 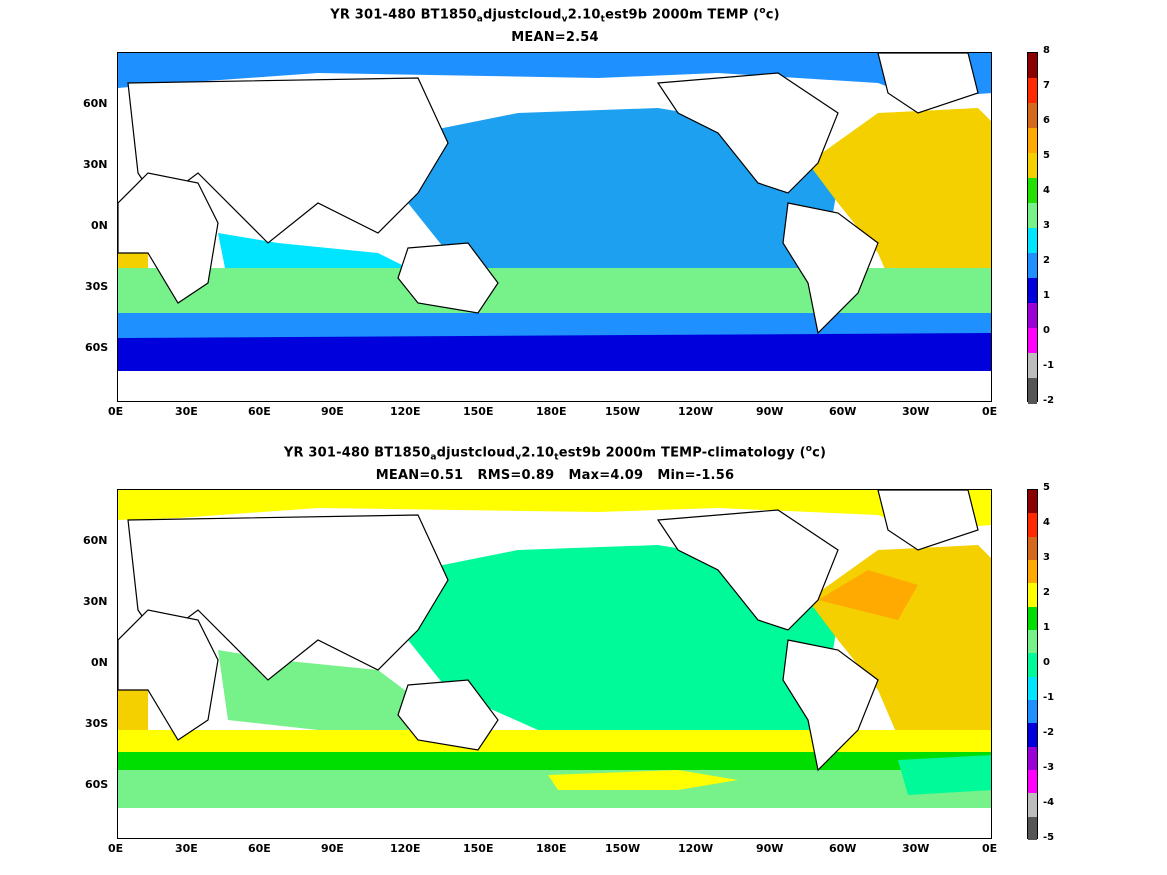 I want to click on top-y-tick-30n: 30N, so click(x=95, y=164).